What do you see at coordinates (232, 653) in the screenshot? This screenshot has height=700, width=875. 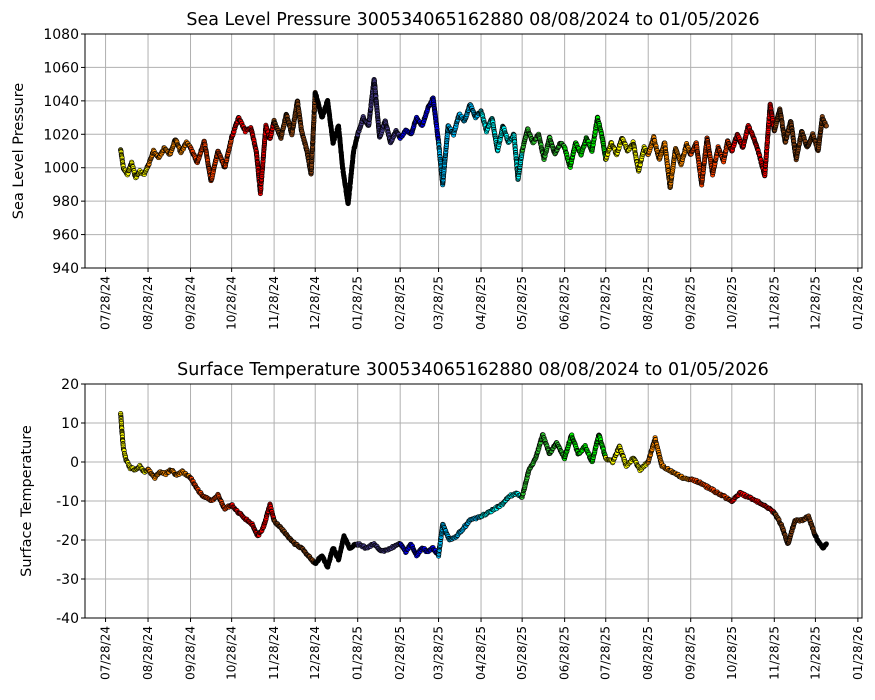 I see `temperature-x-tick-label: 10/28/24` at bounding box center [232, 653].